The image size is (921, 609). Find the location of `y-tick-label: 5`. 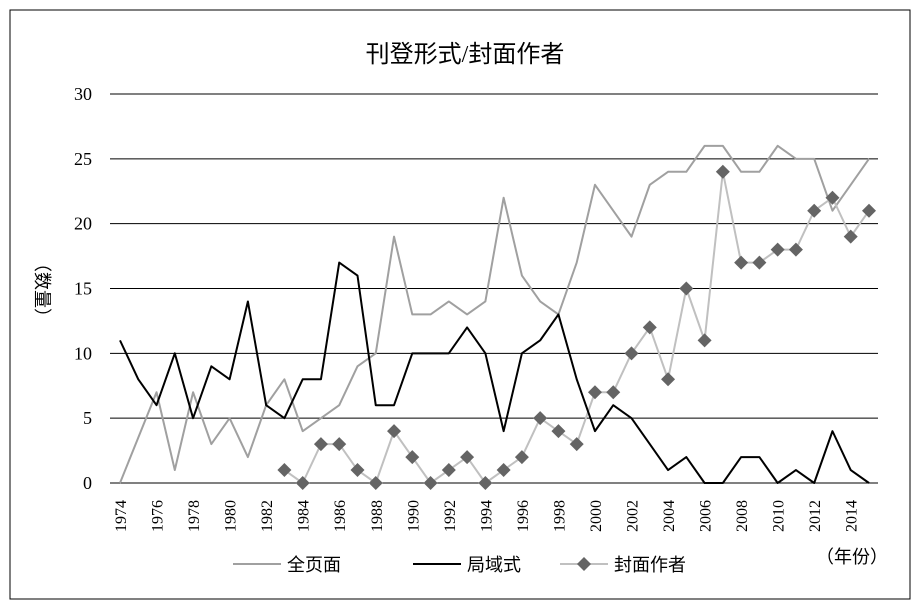

y-tick-label: 5 is located at coordinates (87, 418).